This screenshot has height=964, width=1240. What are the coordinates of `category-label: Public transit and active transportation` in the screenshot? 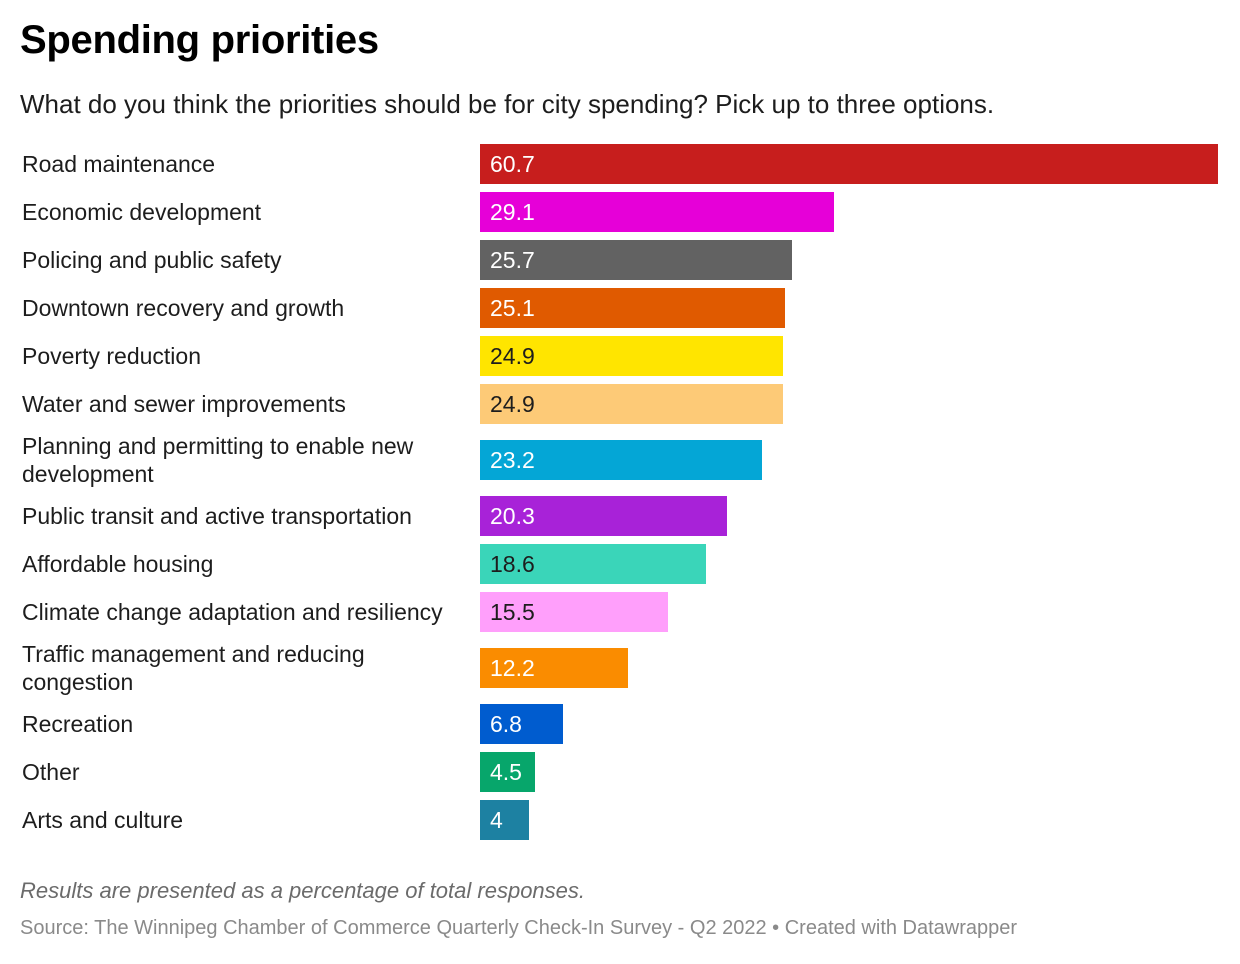 It's located at (217, 516).